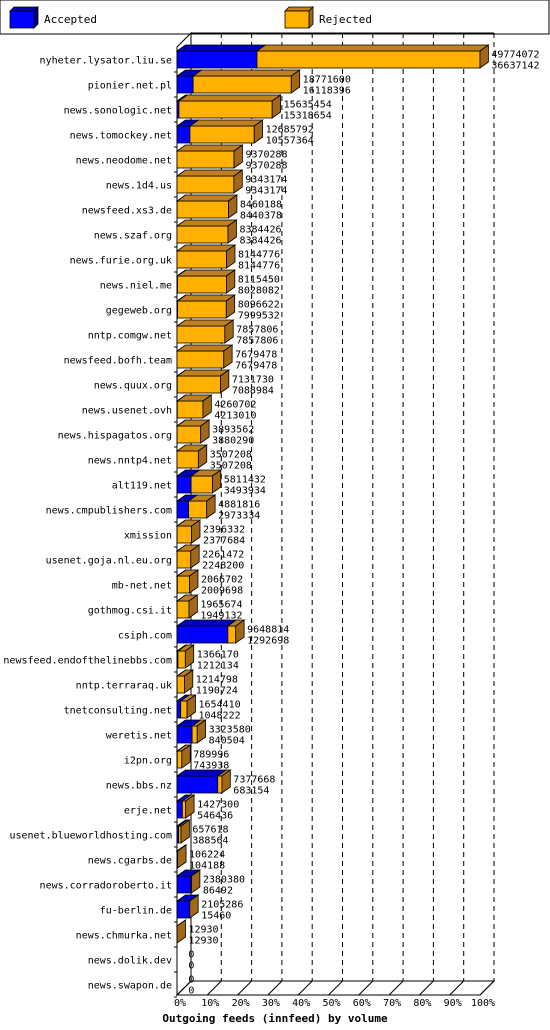 Image resolution: width=550 pixels, height=1030 pixels. I want to click on value-label-rejected: 7679478, so click(256, 366).